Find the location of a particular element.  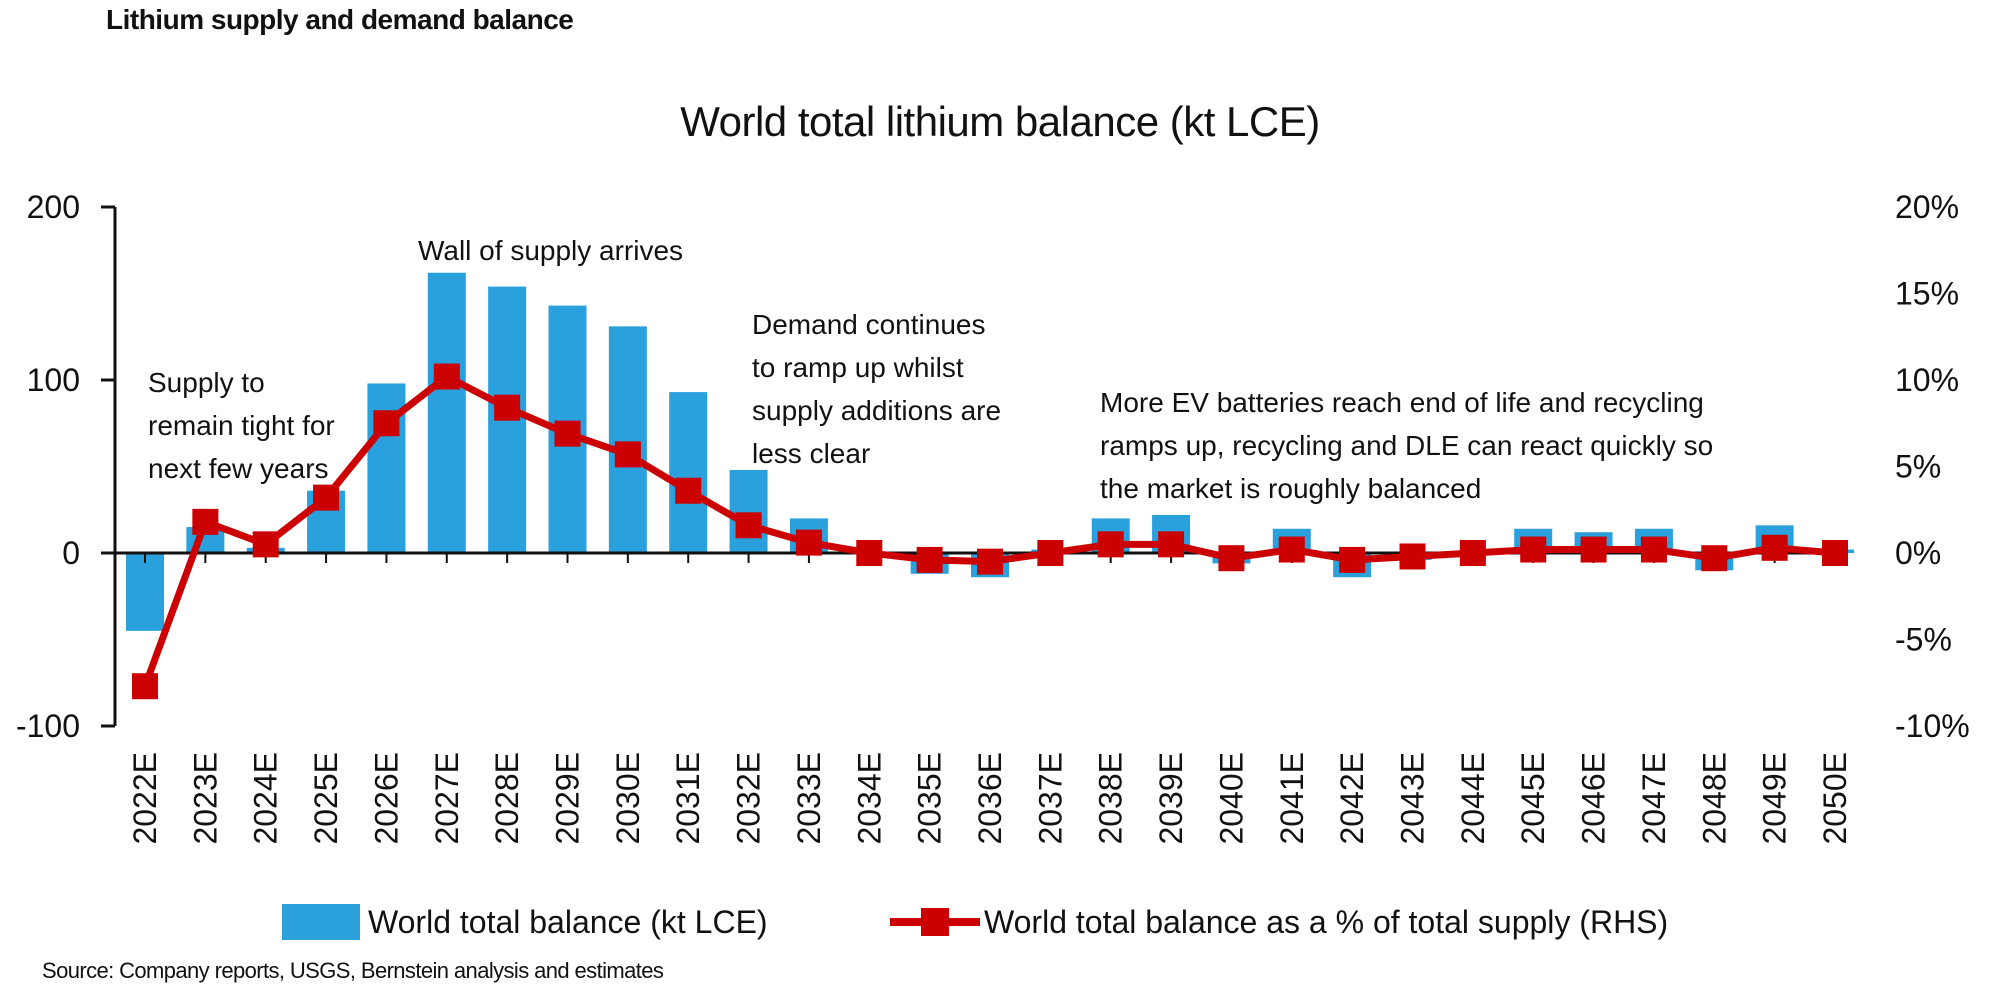

y-left-tick-label: 200 is located at coordinates (53, 207).